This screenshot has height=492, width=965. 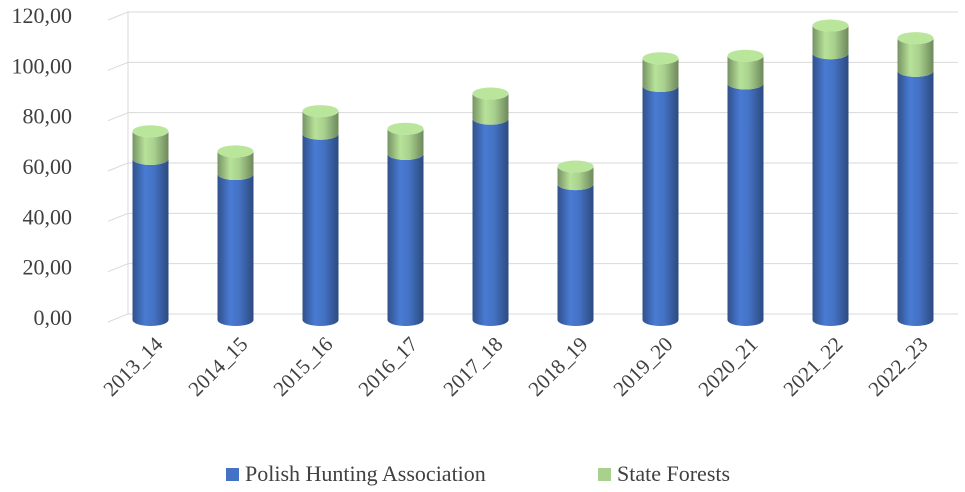 I want to click on x-tick-label: 2022_23, so click(x=897, y=366).